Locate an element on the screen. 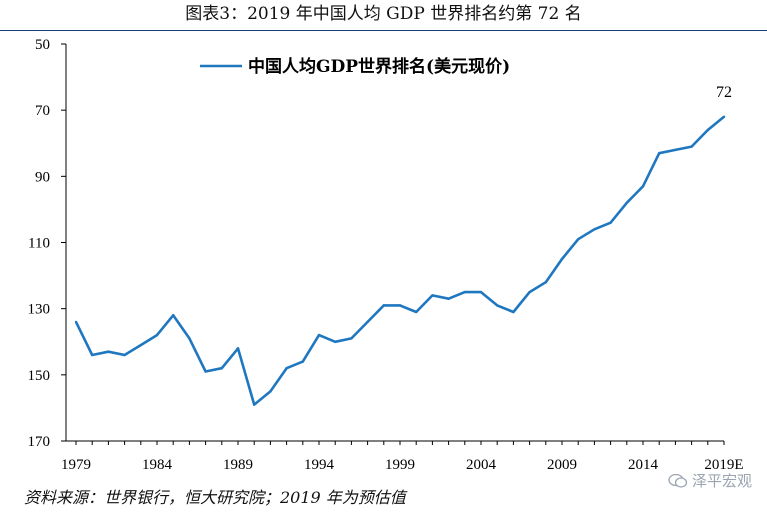 This screenshot has width=767, height=513. x-tick-label: 1989 is located at coordinates (238, 465).